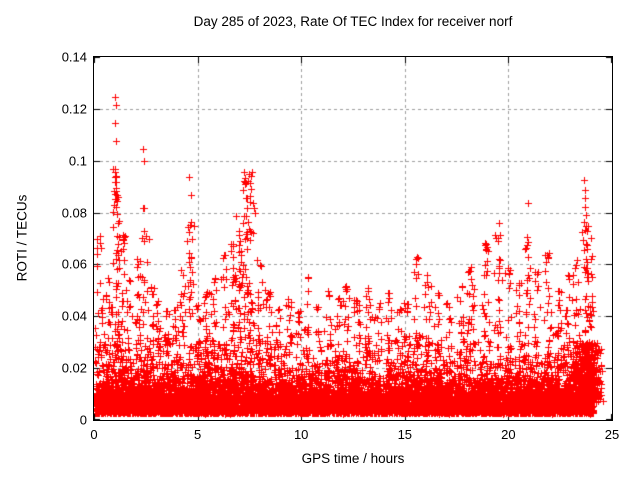 The height and width of the screenshot is (480, 640). Describe the element at coordinates (301, 434) in the screenshot. I see `x-tick-label: 10` at that location.